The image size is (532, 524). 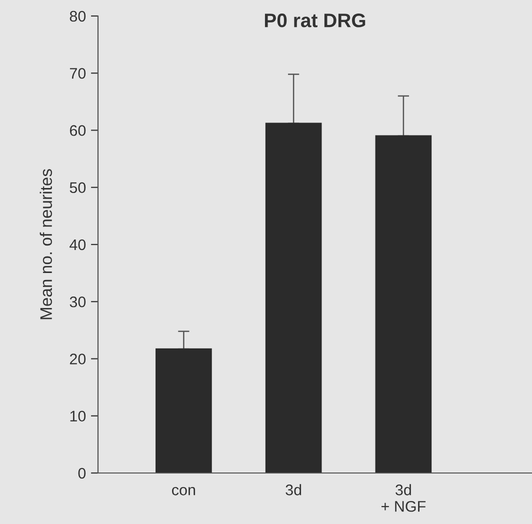 I want to click on chart-title: P0 rat DRG, so click(x=315, y=21).